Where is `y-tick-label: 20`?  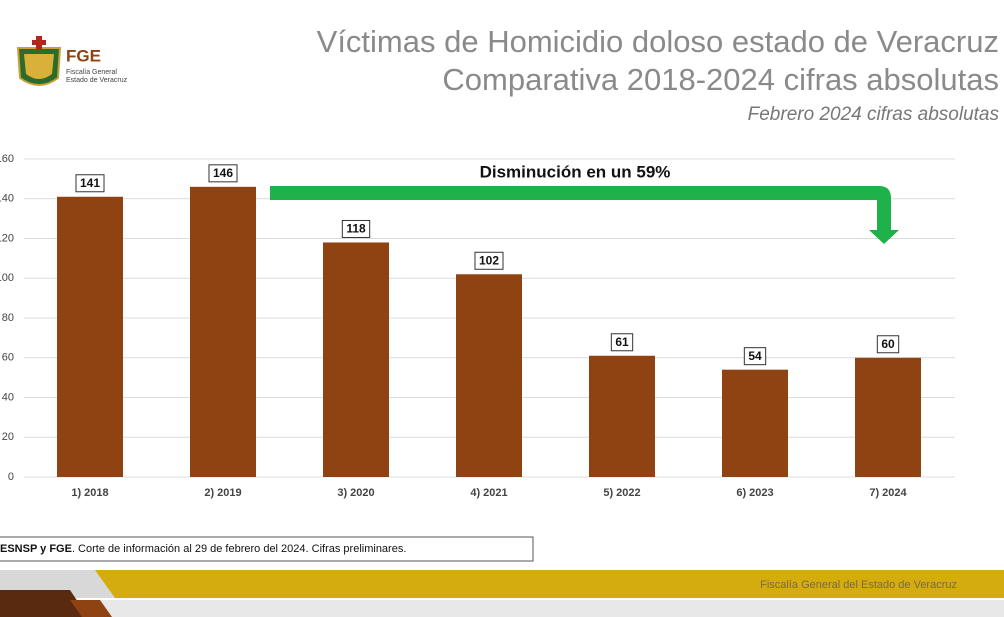 y-tick-label: 20 is located at coordinates (8, 437).